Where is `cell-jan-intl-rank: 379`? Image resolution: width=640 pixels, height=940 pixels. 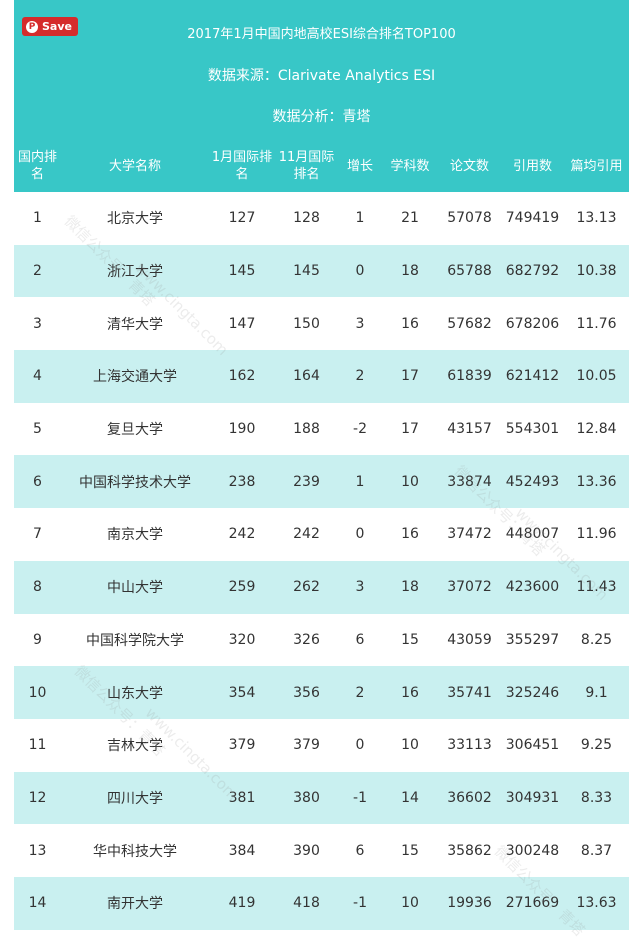 cell-jan-intl-rank: 379 is located at coordinates (242, 745).